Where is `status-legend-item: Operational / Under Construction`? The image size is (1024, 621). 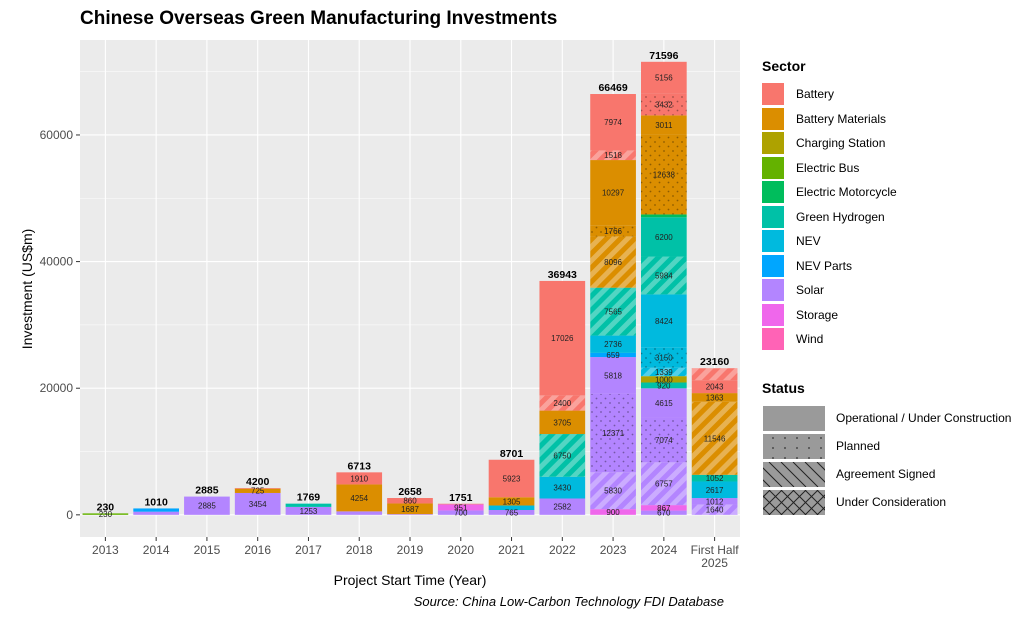
status-legend-item: Operational / Under Construction is located at coordinates (886, 418).